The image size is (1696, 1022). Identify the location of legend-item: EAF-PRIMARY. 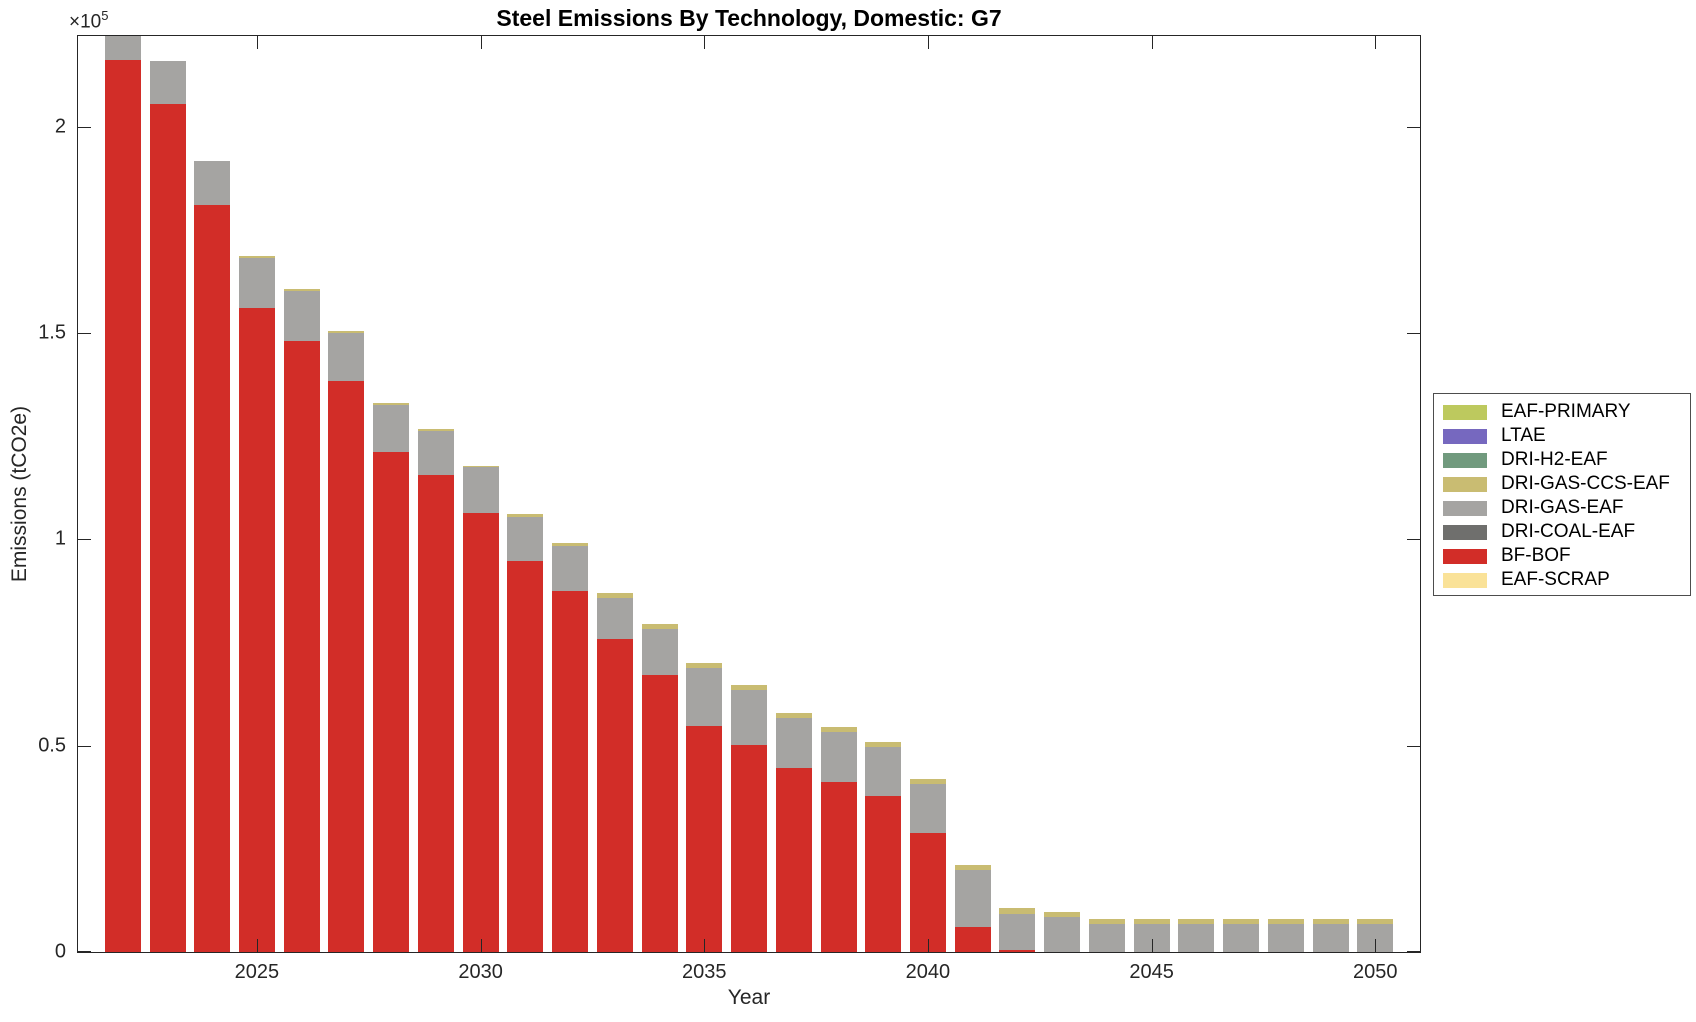
(1562, 412).